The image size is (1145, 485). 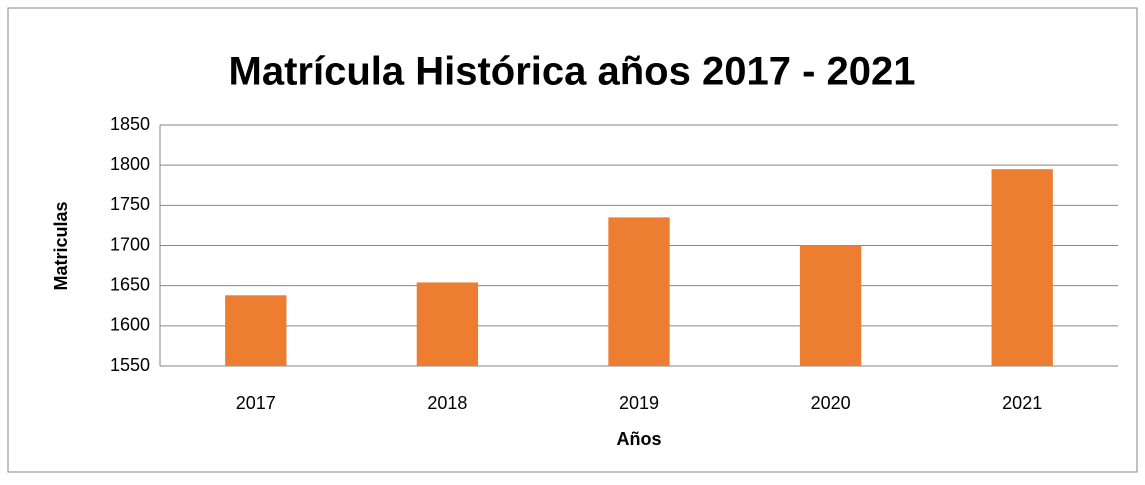 What do you see at coordinates (256, 403) in the screenshot?
I see `x-tick-label: 2017` at bounding box center [256, 403].